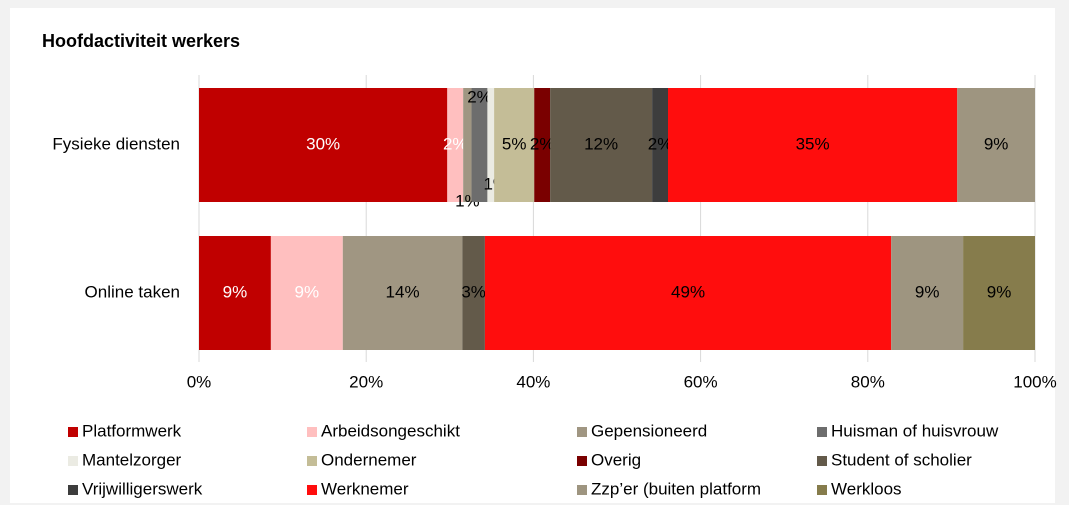 The image size is (1069, 505). I want to click on data-label: 12%, so click(601, 143).